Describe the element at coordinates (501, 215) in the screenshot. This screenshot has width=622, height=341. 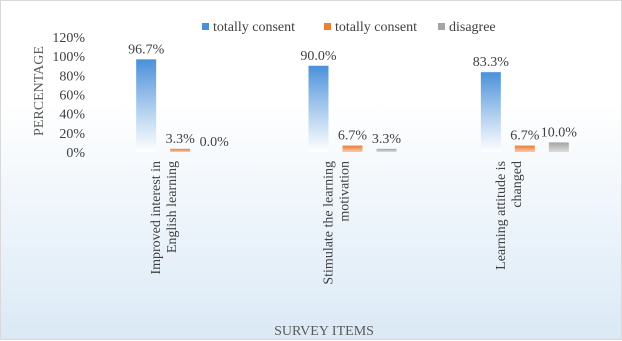
I see `category-label-line: Learning attitude is` at that location.